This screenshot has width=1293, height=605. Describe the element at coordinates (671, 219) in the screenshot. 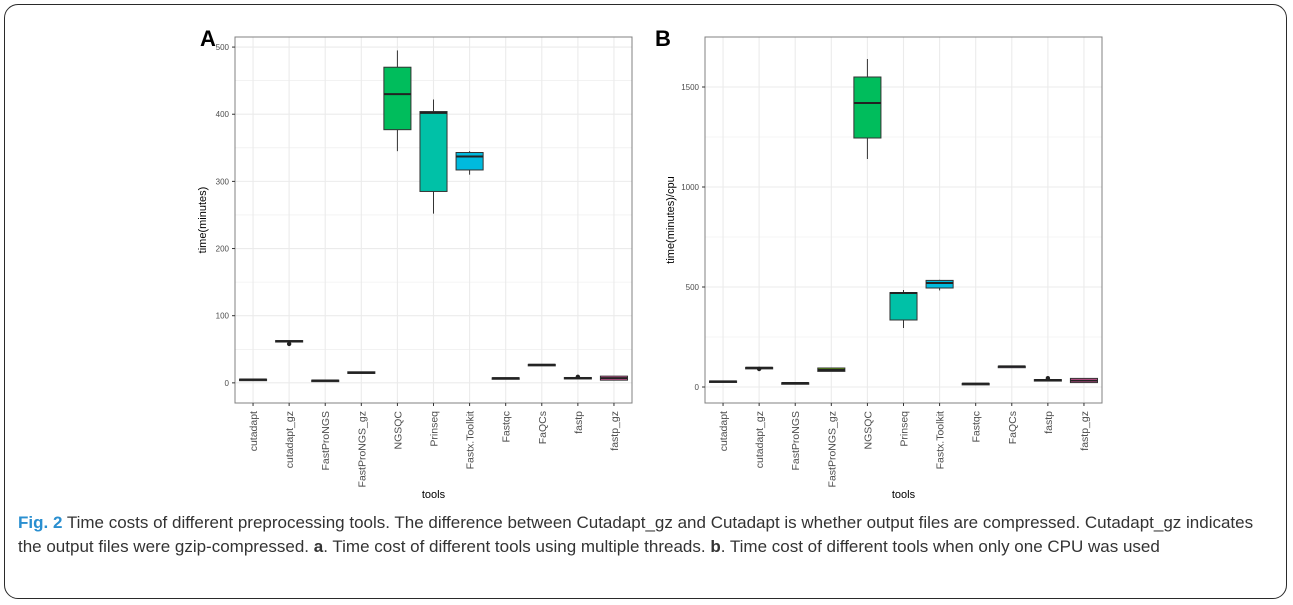

I see `y-axis-title: time(minutes)/cpu` at that location.